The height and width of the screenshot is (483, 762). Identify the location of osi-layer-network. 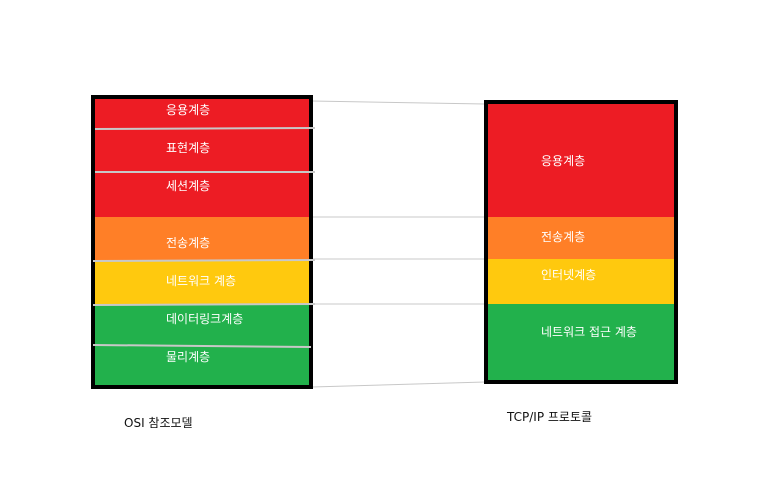
(202, 283).